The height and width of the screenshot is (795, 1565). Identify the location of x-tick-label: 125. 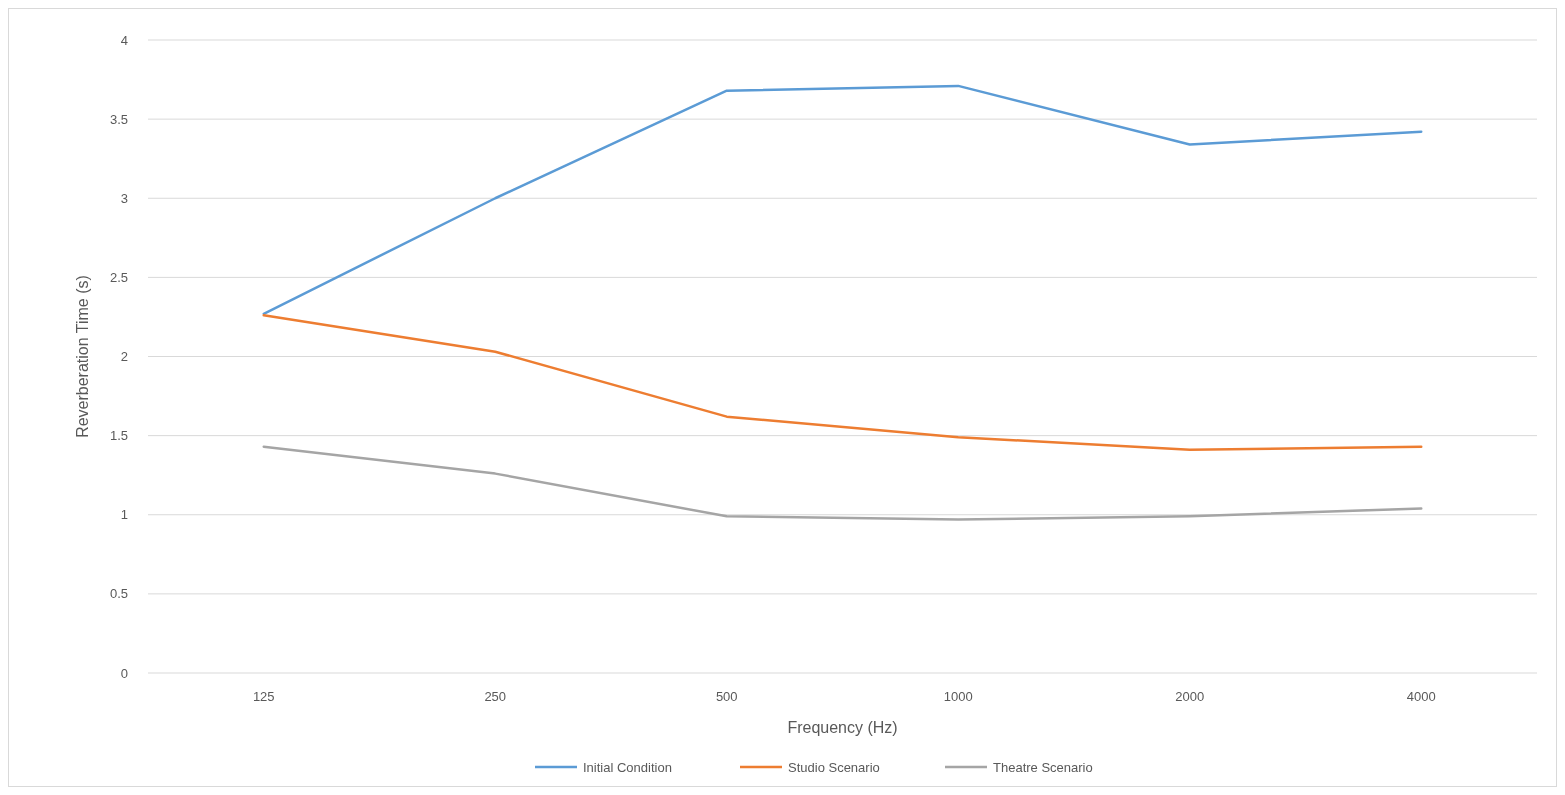
(263, 696).